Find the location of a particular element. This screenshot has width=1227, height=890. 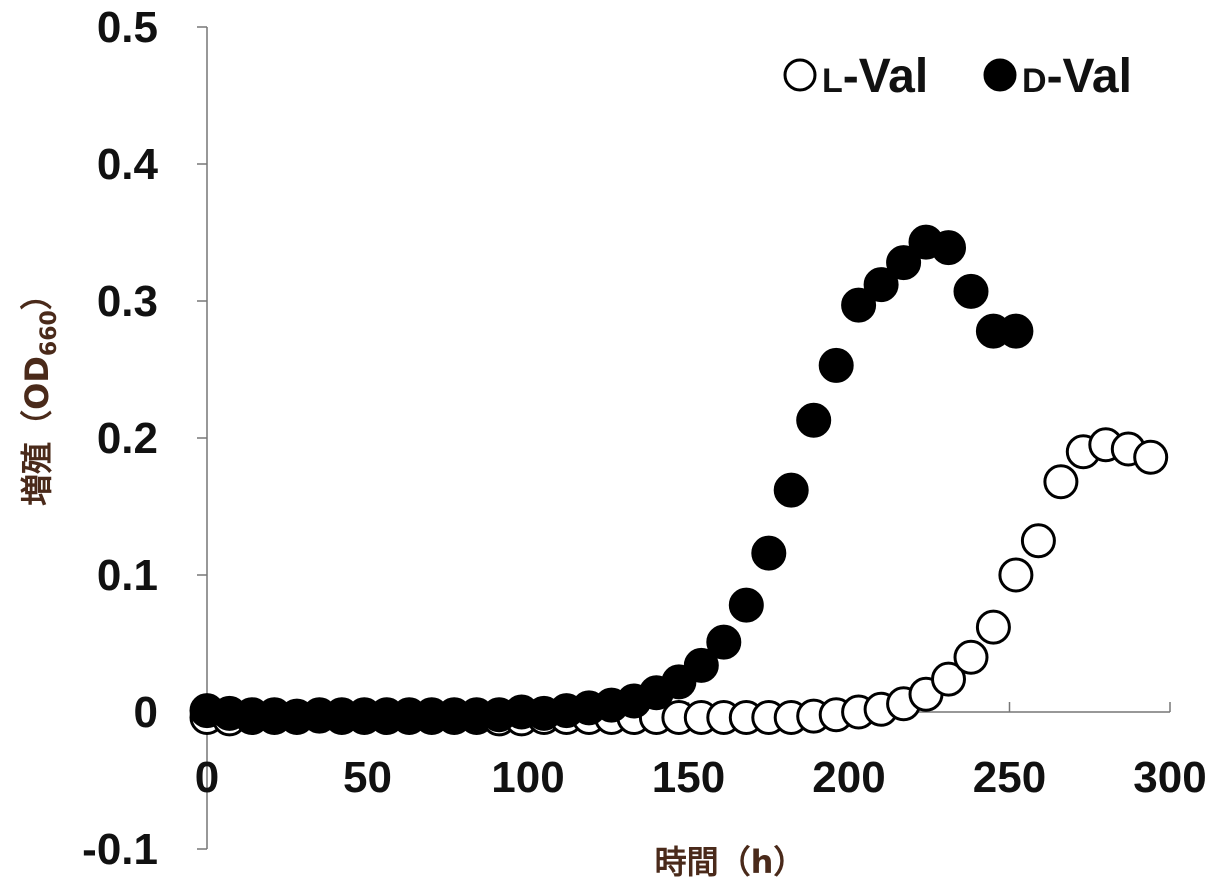

x-tick-label: 100 is located at coordinates (527, 777).